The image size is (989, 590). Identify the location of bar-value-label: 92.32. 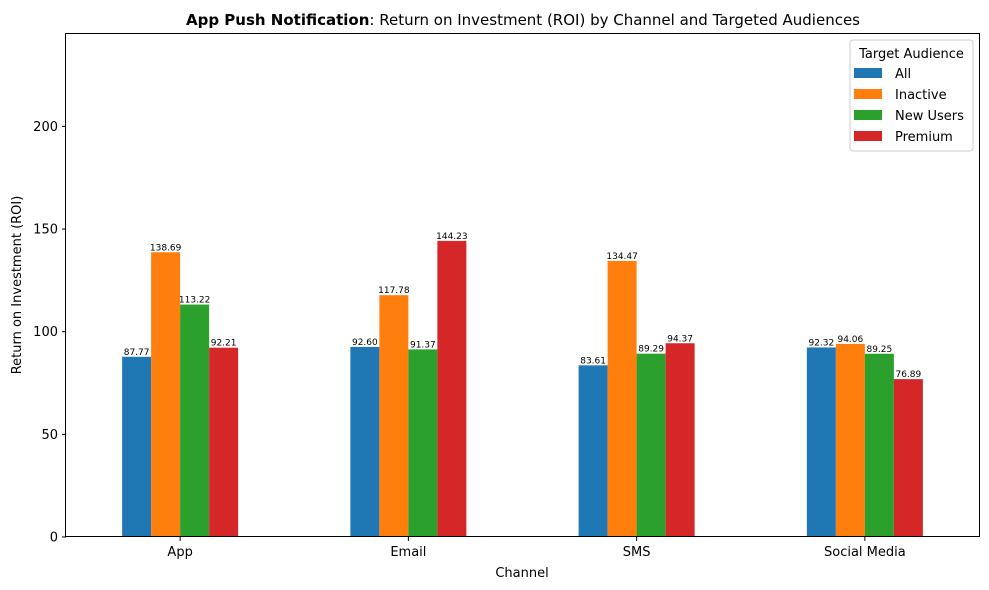
(821, 343).